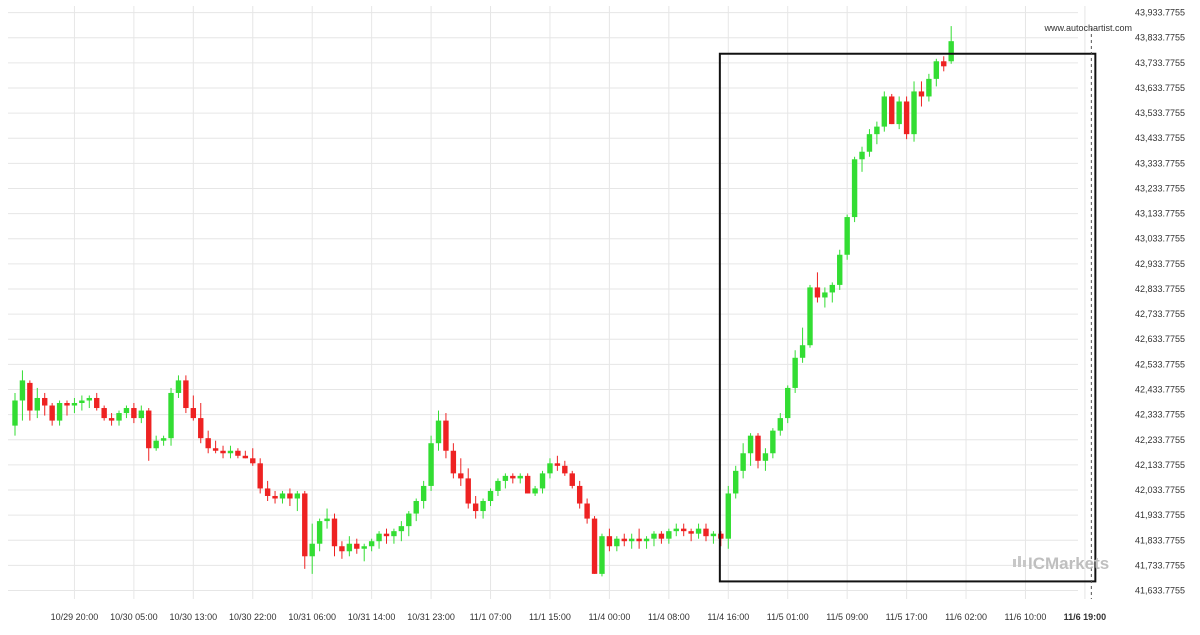 Image resolution: width=1200 pixels, height=635 pixels. I want to click on y-tick-label: 43,833.7755, so click(1160, 38).